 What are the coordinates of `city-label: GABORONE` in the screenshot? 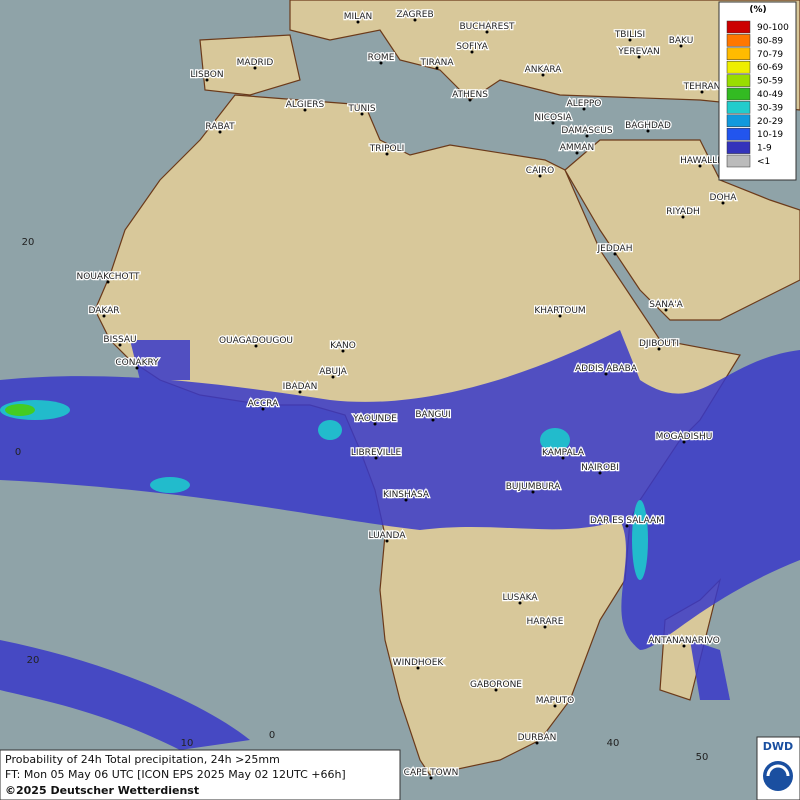 It's located at (496, 685).